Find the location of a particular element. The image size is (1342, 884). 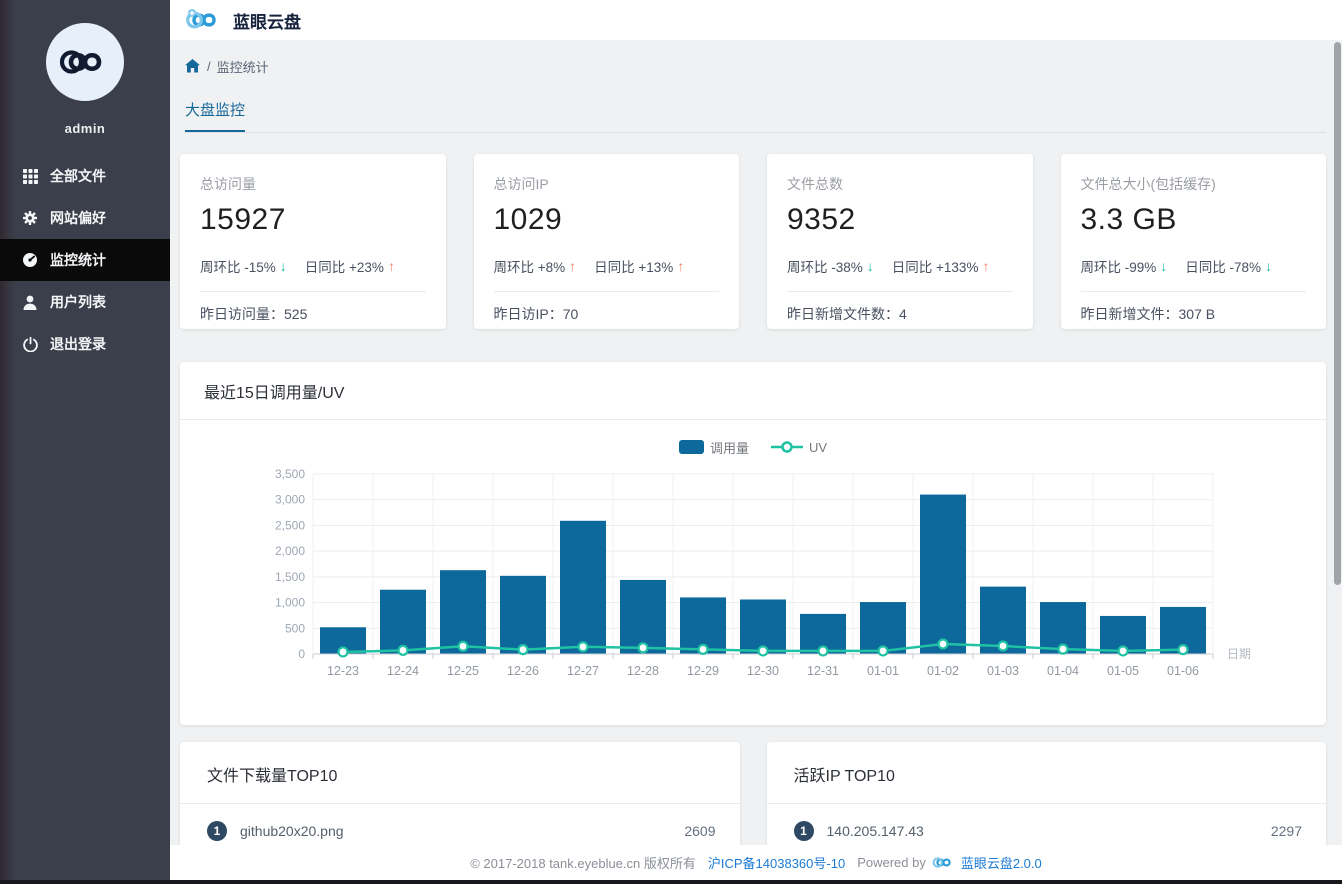

powered-by: Powered by 蓝眼云盘2.0.0 is located at coordinates (949, 863).